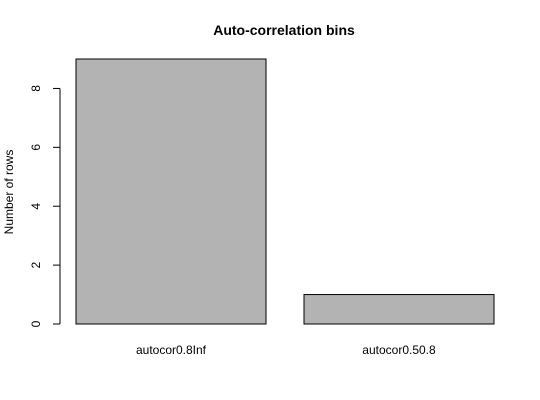  What do you see at coordinates (399, 350) in the screenshot?
I see `x-tick-label: autocor0.50.8` at bounding box center [399, 350].